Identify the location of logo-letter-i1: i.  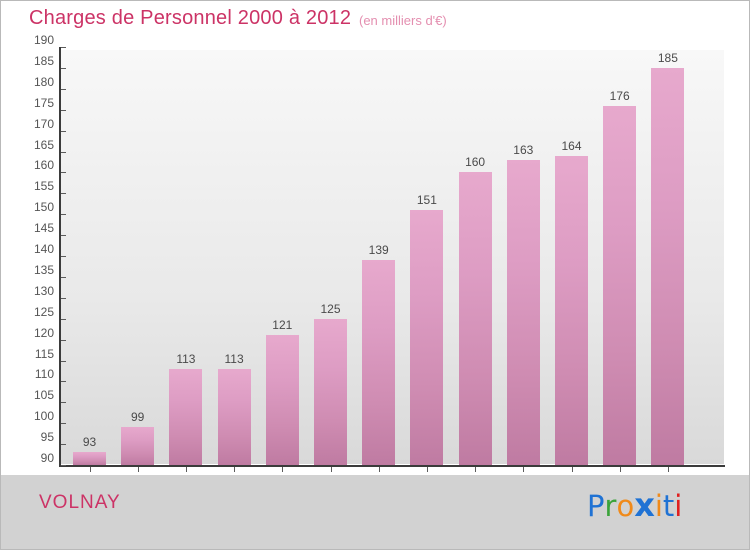
(658, 506).